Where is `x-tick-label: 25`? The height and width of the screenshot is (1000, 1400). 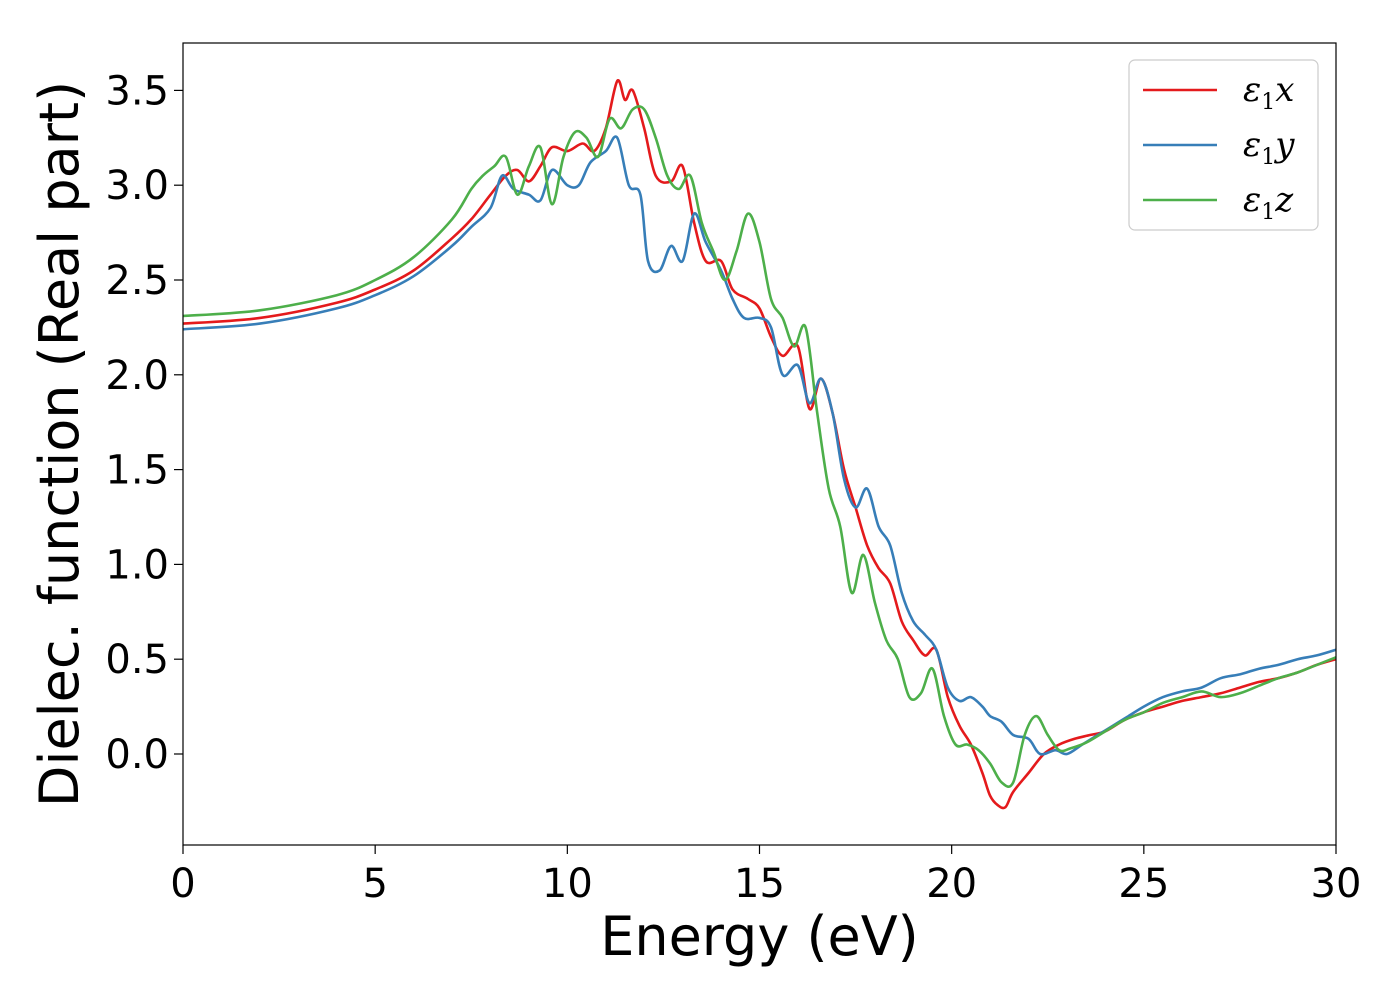
x-tick-label: 25 is located at coordinates (1143, 884).